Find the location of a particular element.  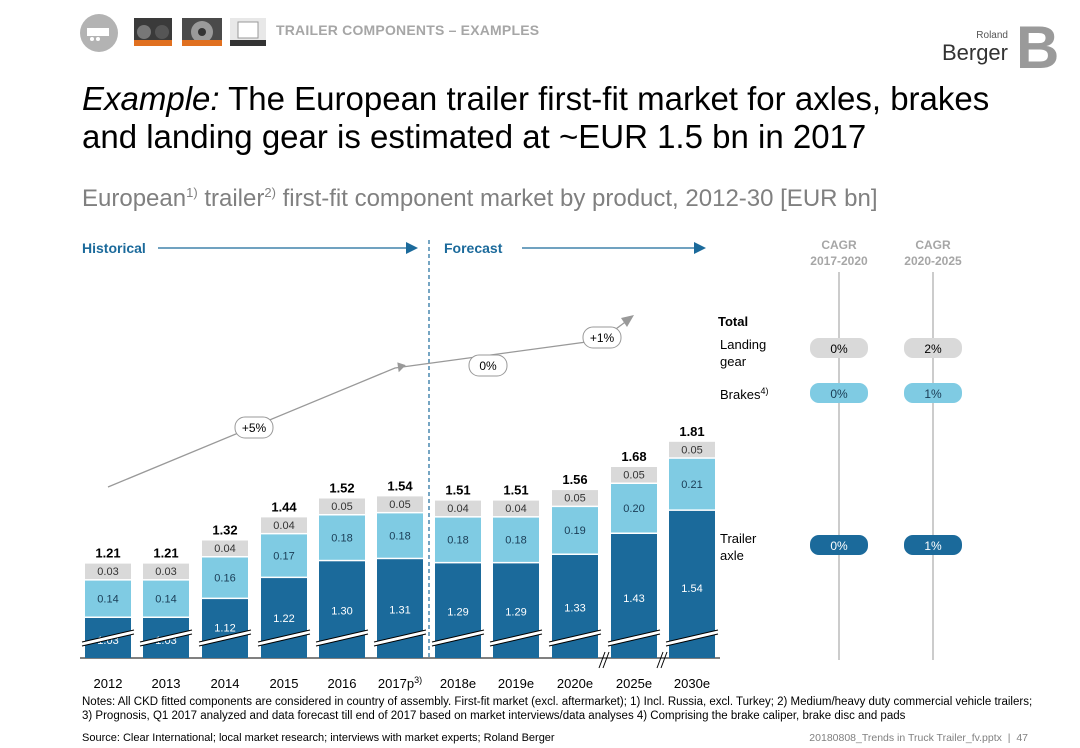

cagr-header: 2017-2020 is located at coordinates (839, 261).